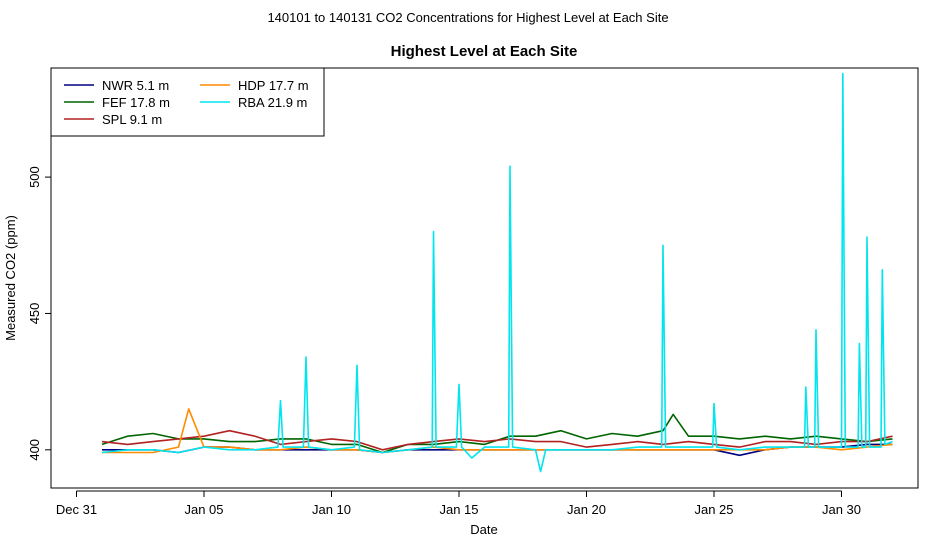 Image resolution: width=936 pixels, height=545 pixels. I want to click on y-axis-label: Measured CO2 (ppm), so click(10, 278).